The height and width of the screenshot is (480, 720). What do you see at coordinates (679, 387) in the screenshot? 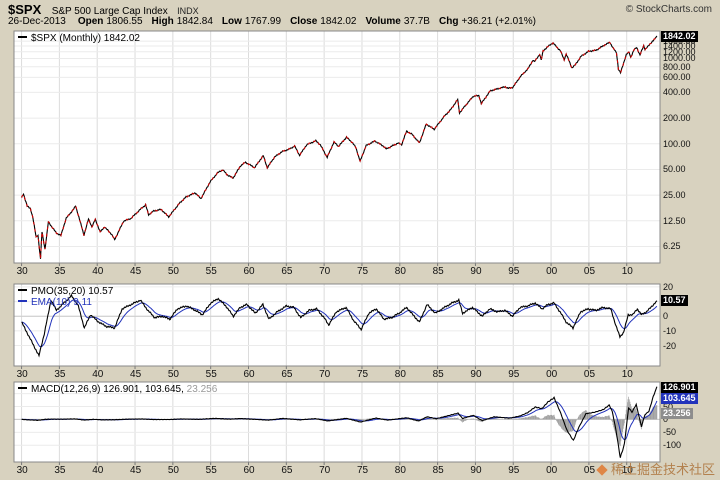
I see `macd-last-value-box: 126.901` at bounding box center [679, 387].